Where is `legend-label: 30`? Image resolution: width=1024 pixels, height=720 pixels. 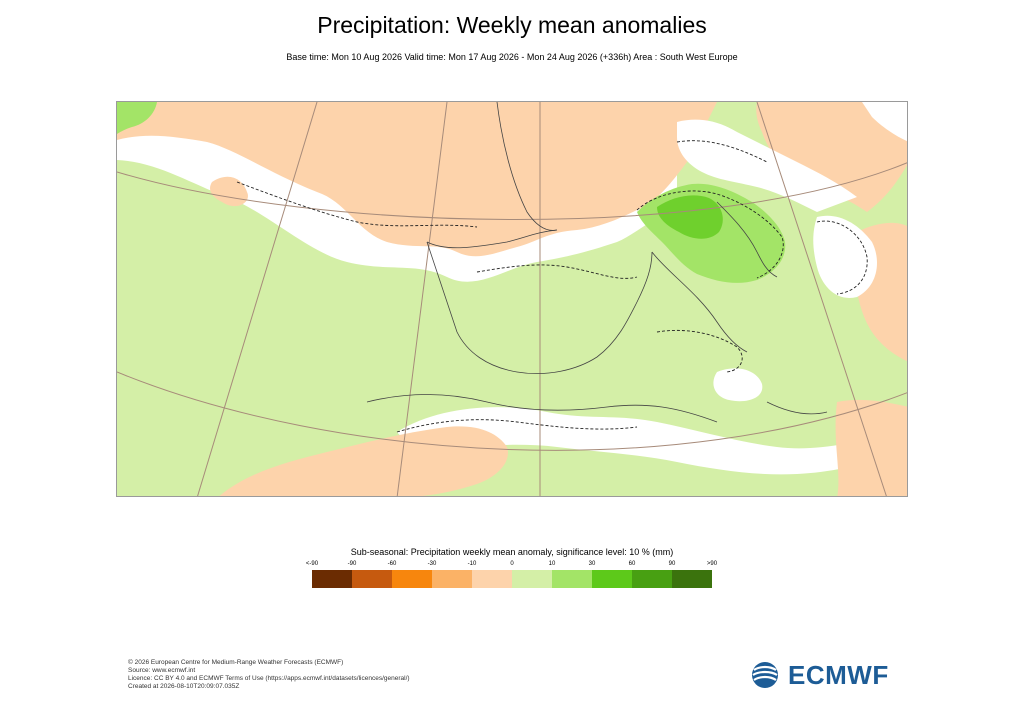
legend-label: 30 is located at coordinates (592, 564).